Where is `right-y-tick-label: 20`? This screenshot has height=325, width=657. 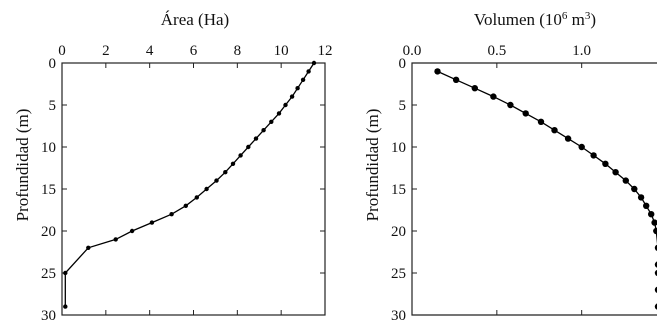
right-y-tick-label: 20 is located at coordinates (398, 232).